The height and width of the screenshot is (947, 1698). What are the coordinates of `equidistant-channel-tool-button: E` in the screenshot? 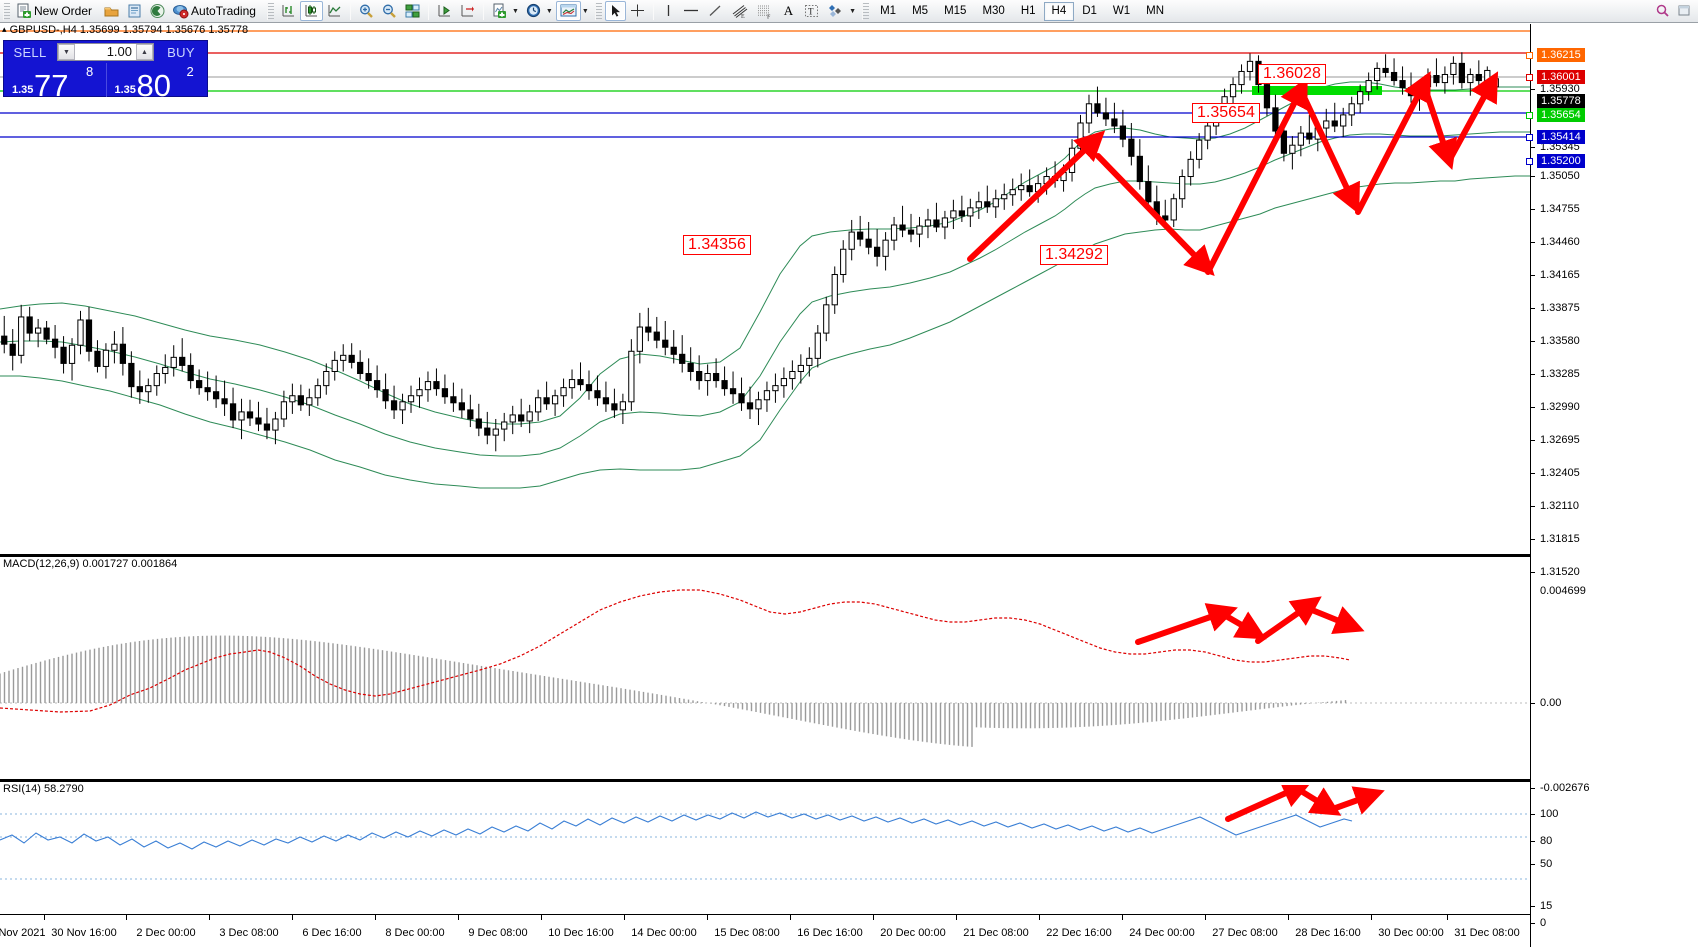 It's located at (739, 11).